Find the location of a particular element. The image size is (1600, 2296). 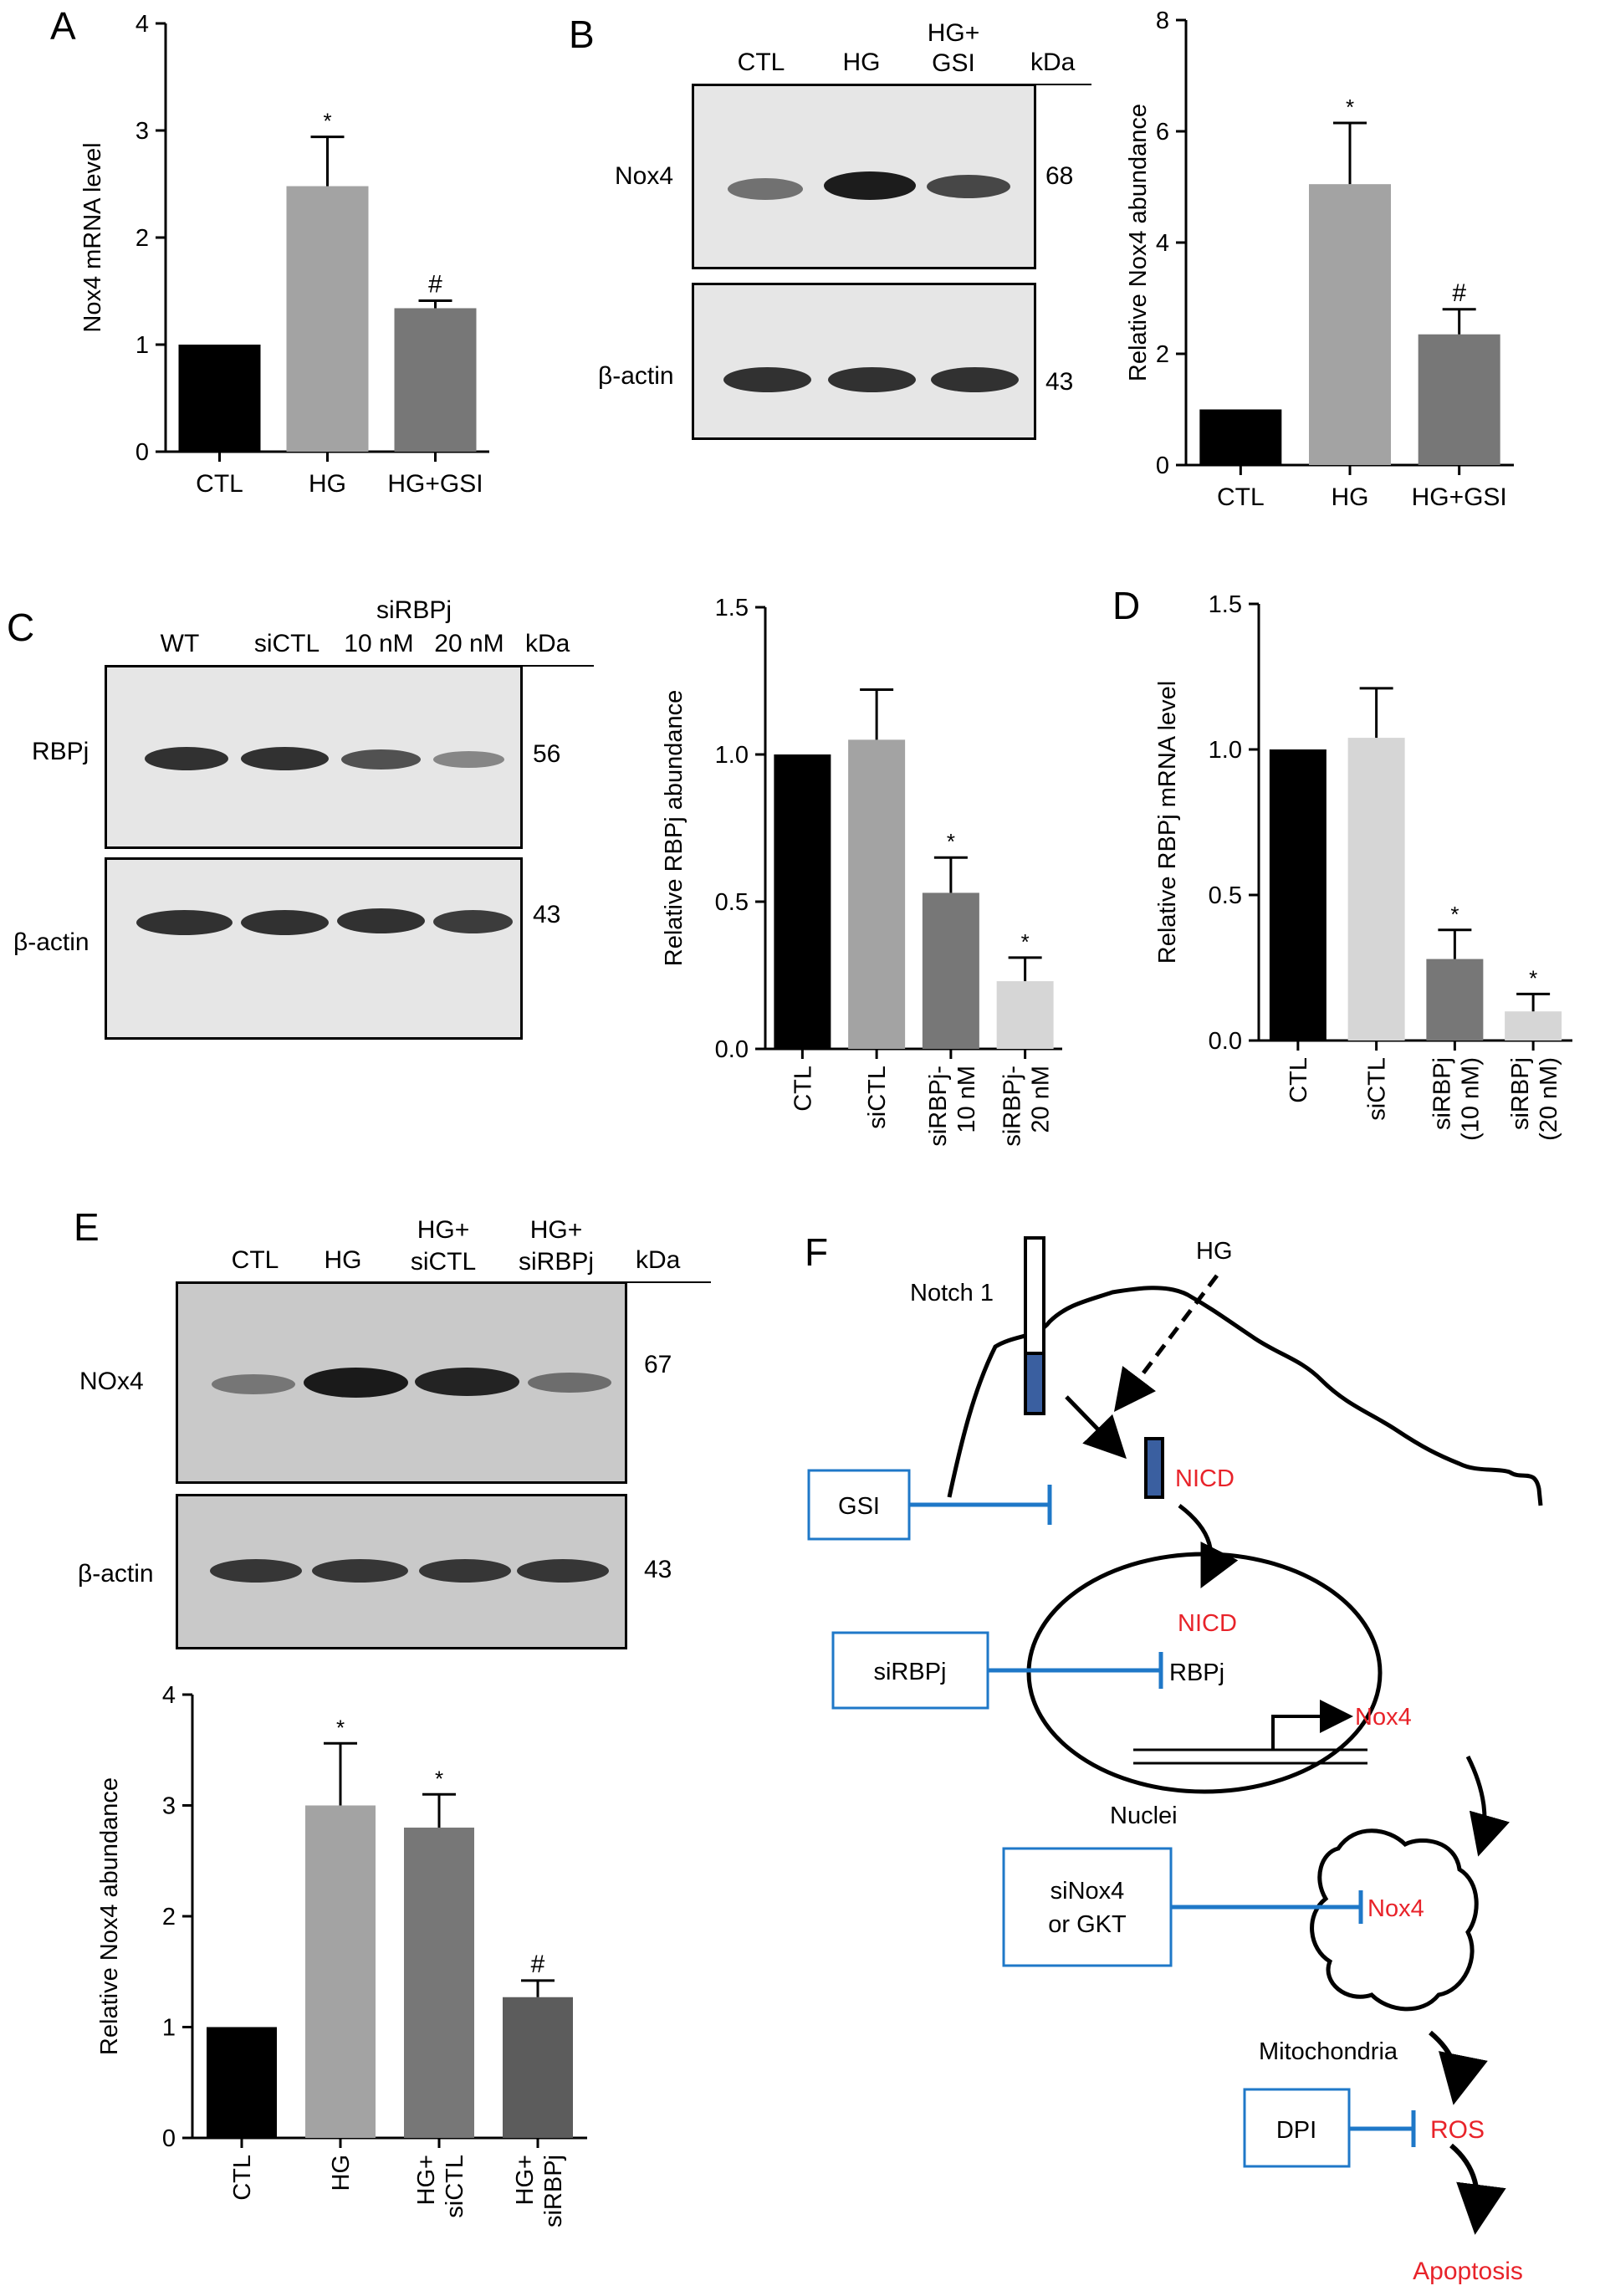

x-tick-label-line: CTL is located at coordinates (242, 2178).